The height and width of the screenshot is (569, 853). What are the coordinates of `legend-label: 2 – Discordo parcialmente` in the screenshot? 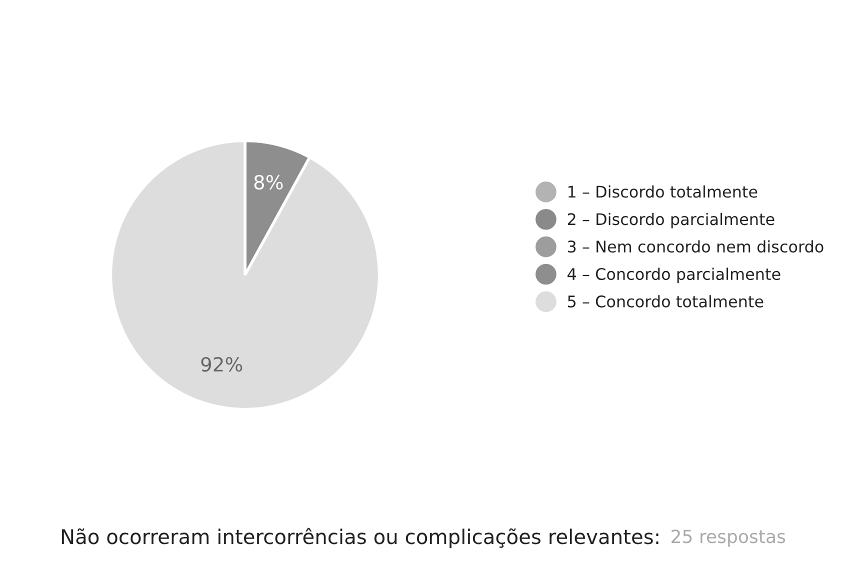 It's located at (671, 220).